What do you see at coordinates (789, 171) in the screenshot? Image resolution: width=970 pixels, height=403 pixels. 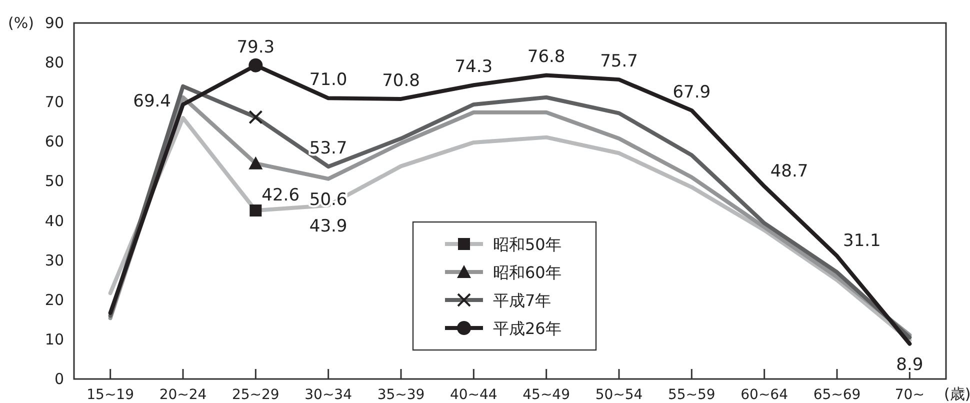 I see `data-label: 48.7` at bounding box center [789, 171].